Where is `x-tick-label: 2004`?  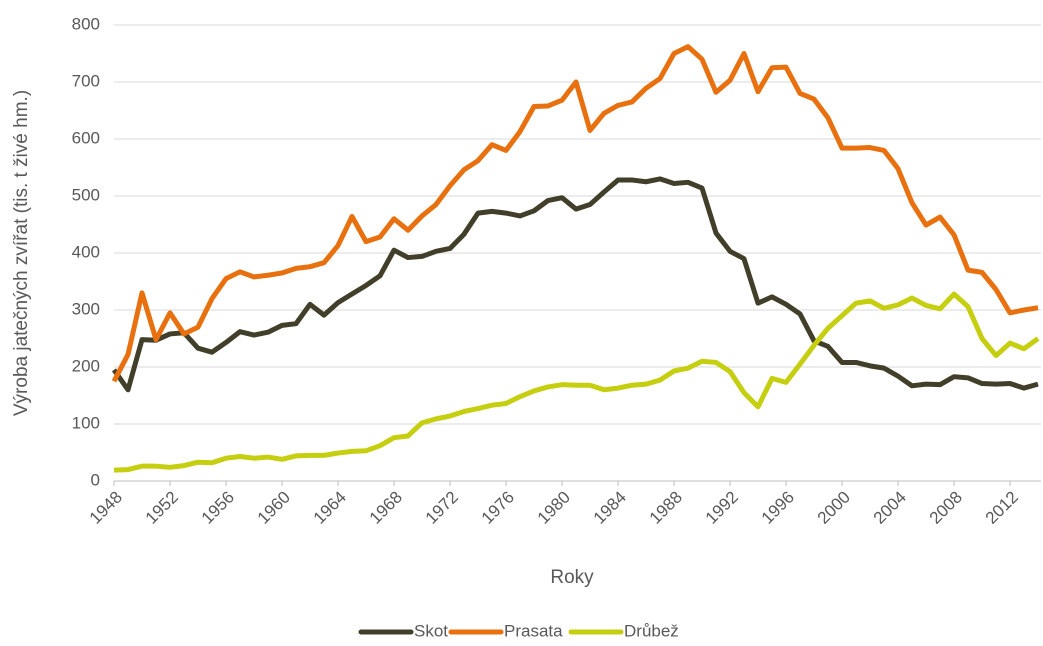
x-tick-label: 2004 is located at coordinates (890, 508).